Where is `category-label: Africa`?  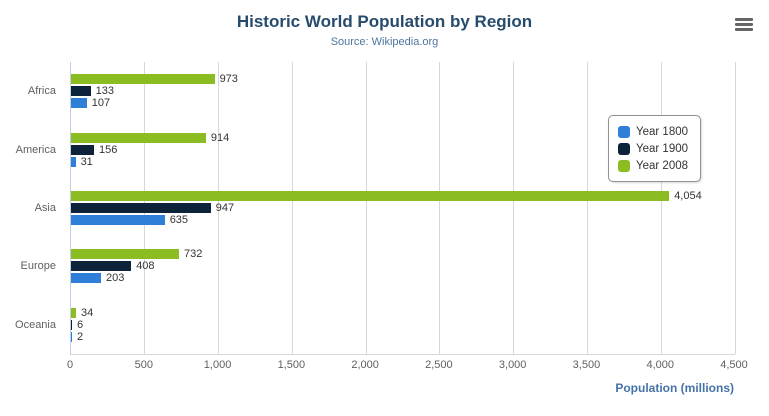
category-label: Africa is located at coordinates (41, 91).